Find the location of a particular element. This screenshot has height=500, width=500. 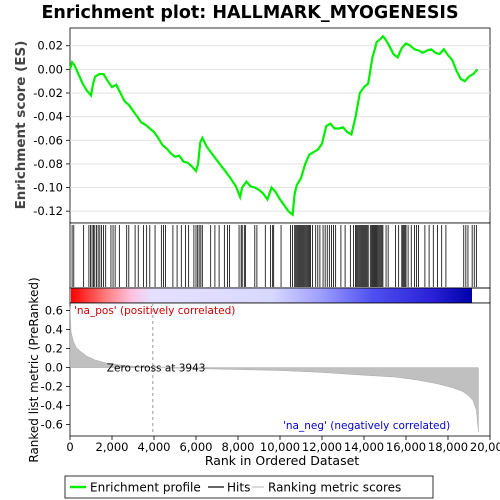

zero-cross-label: Zero cross at 3943 is located at coordinates (156, 369).